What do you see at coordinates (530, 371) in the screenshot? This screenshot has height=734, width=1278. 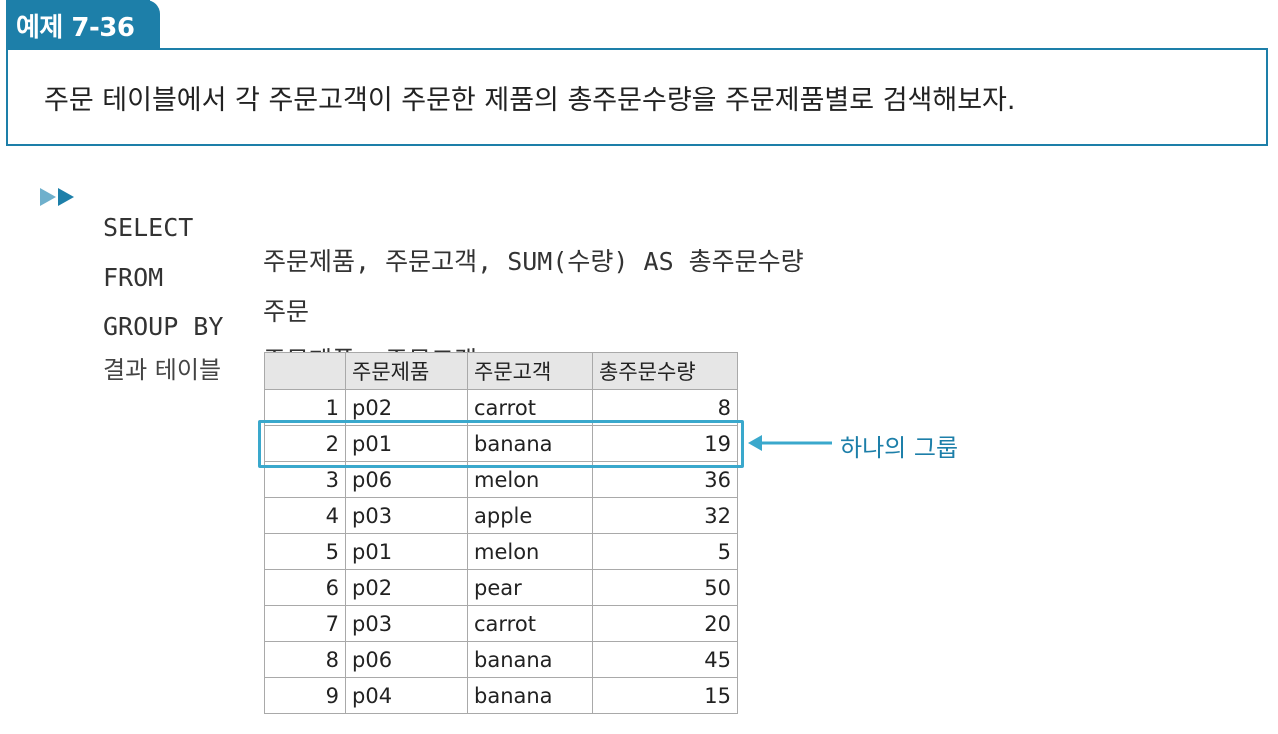 I see `column-header-customer: 주문고객` at bounding box center [530, 371].